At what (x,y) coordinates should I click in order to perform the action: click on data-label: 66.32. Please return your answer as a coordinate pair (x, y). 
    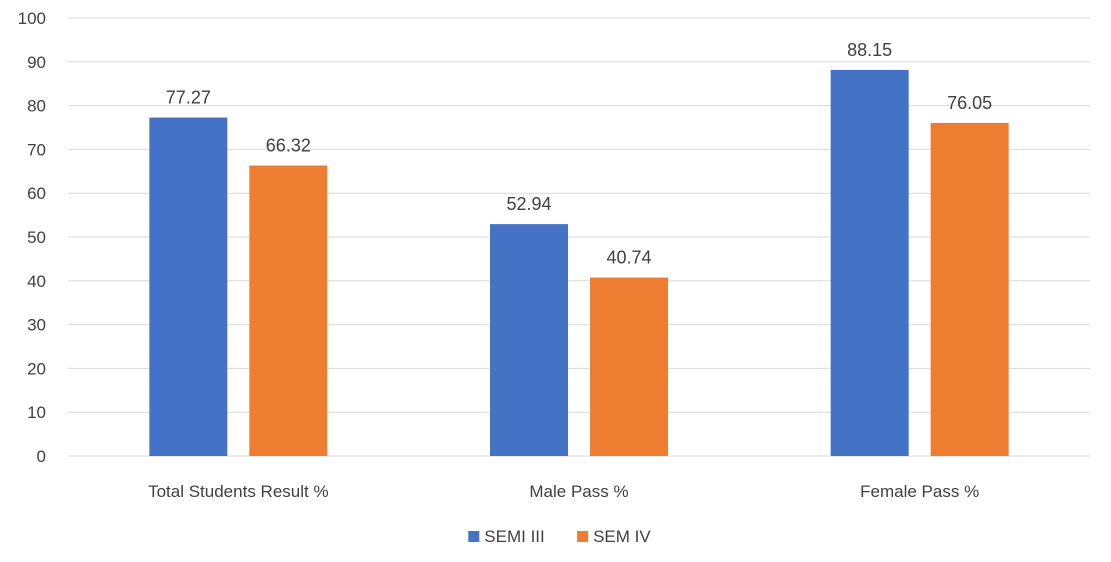
    Looking at the image, I should click on (288, 146).